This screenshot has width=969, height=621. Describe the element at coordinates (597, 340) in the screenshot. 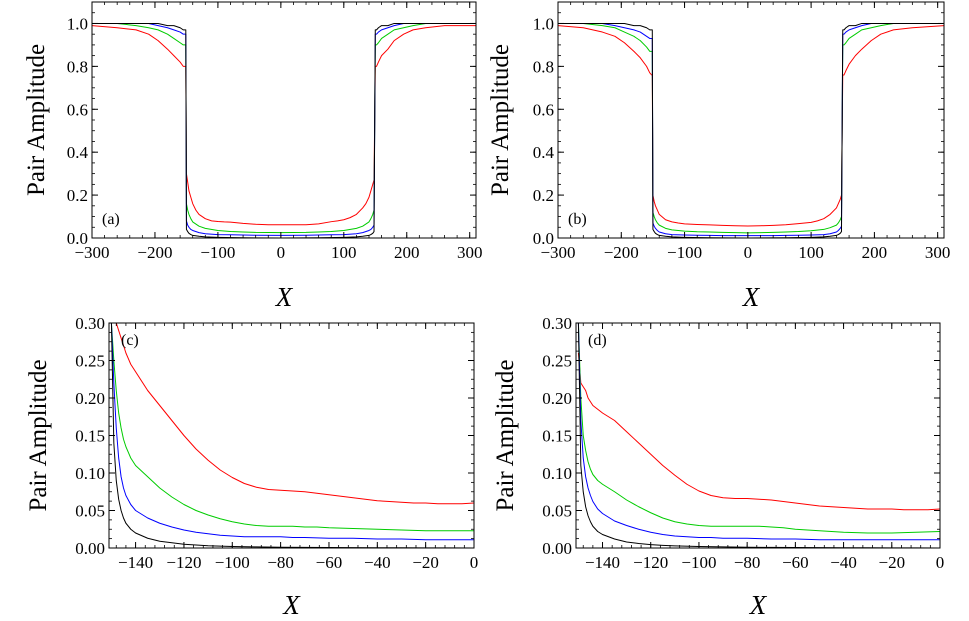

I see `panel-label: (d)` at that location.